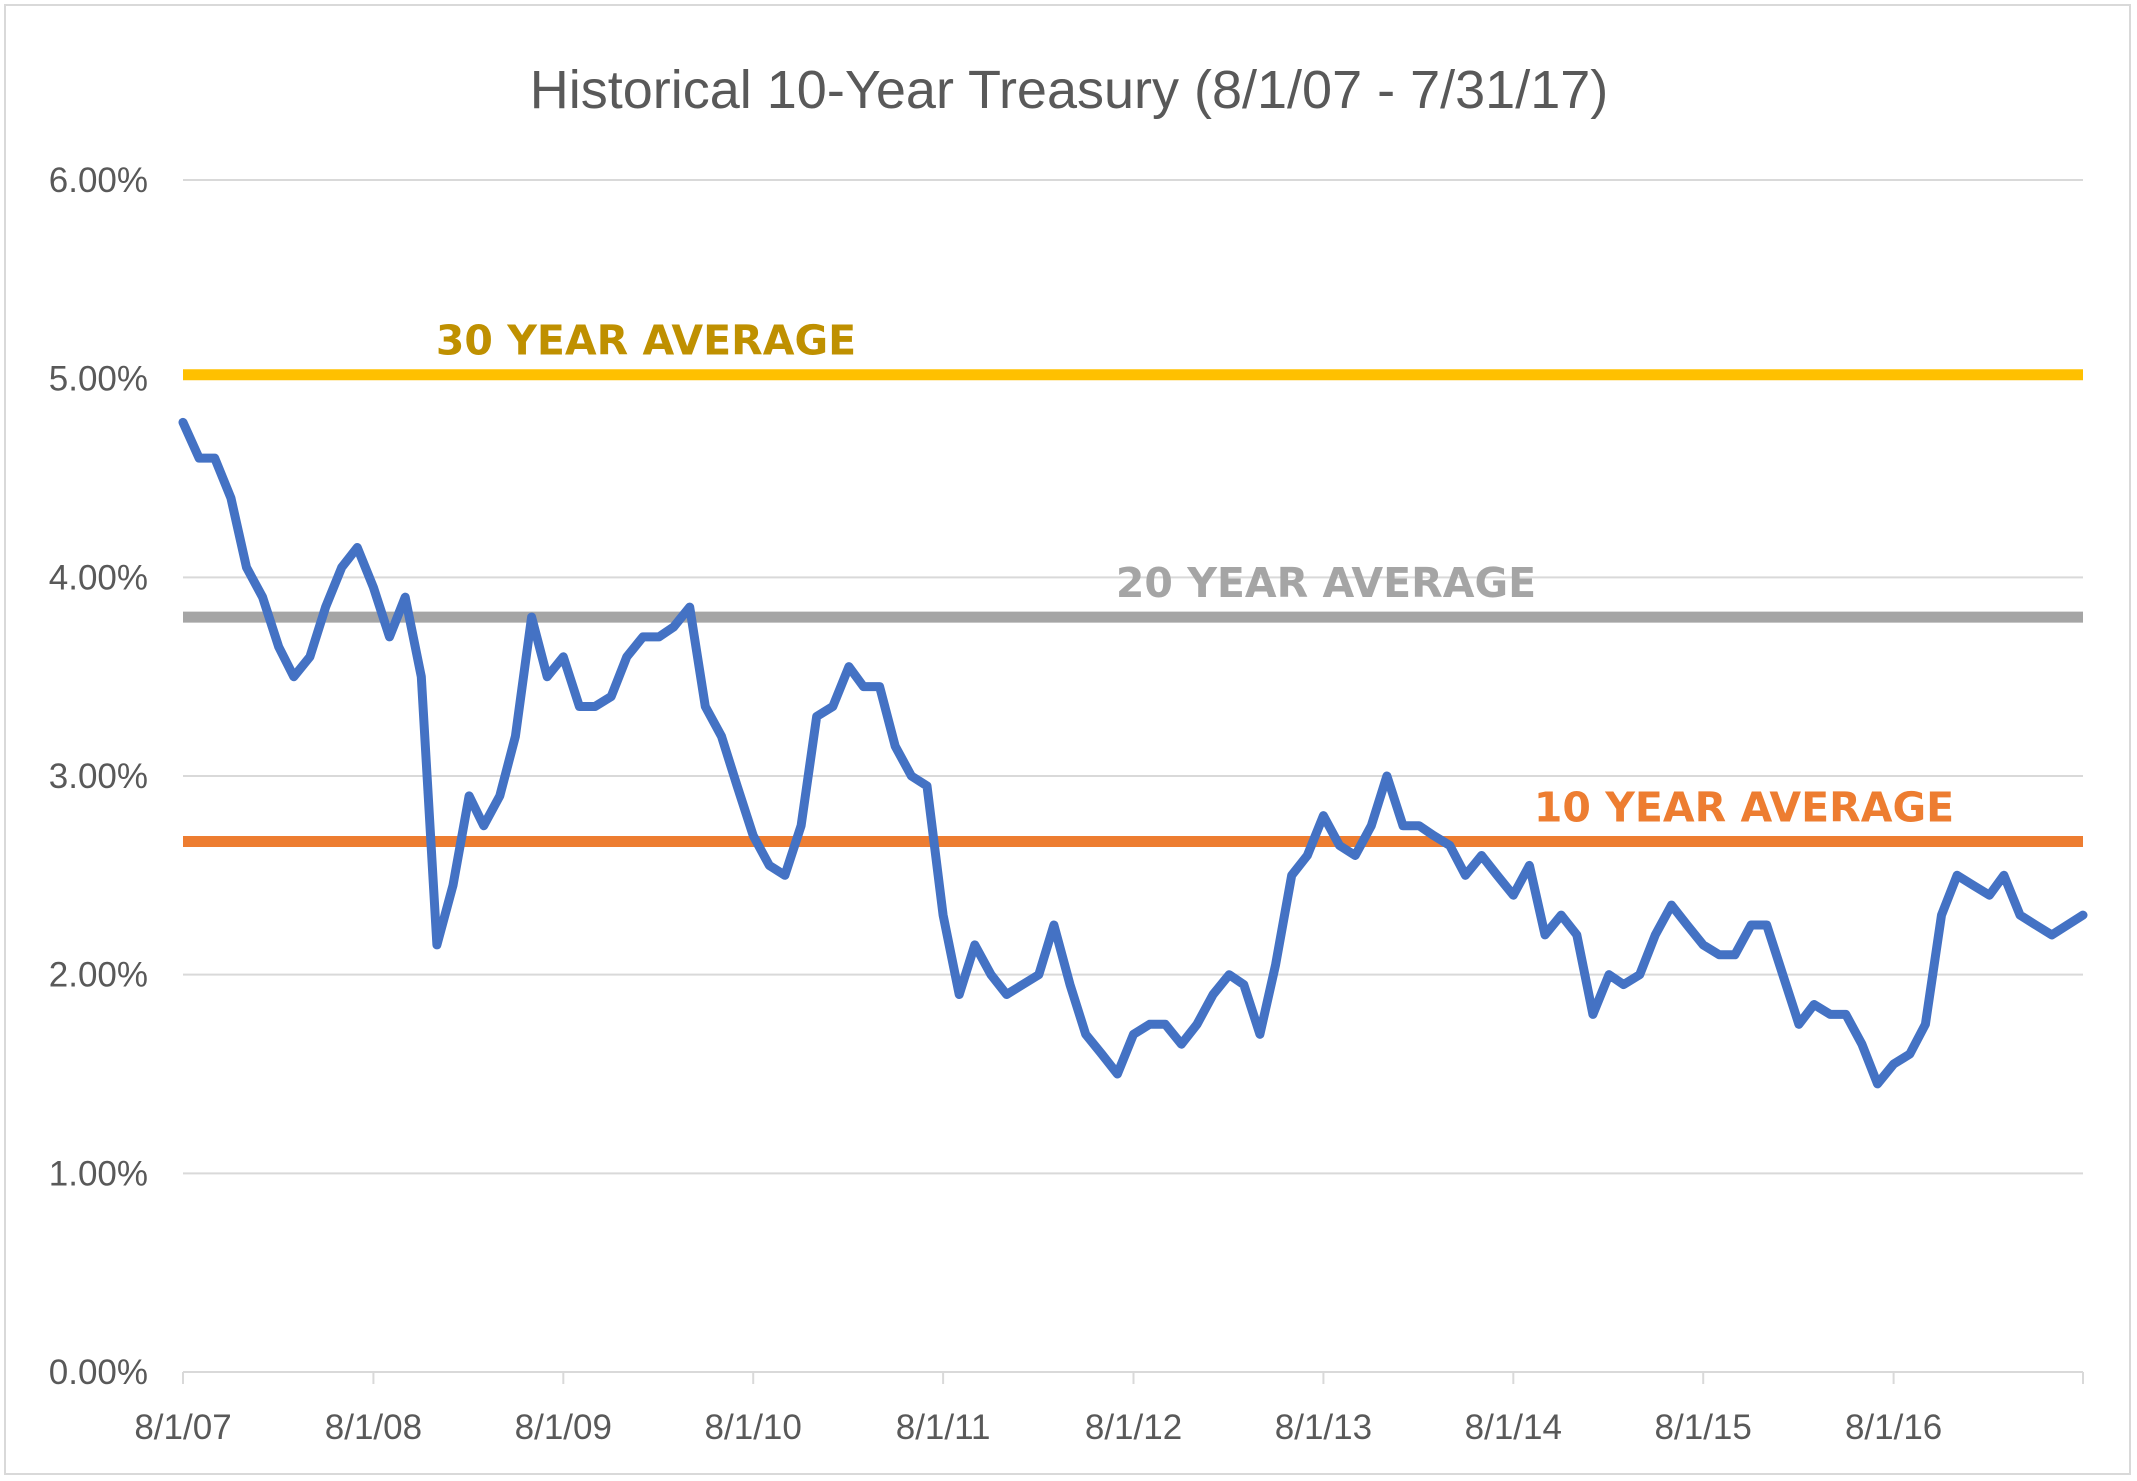  Describe the element at coordinates (98, 776) in the screenshot. I see `y-tick-label: 3.00%` at that location.